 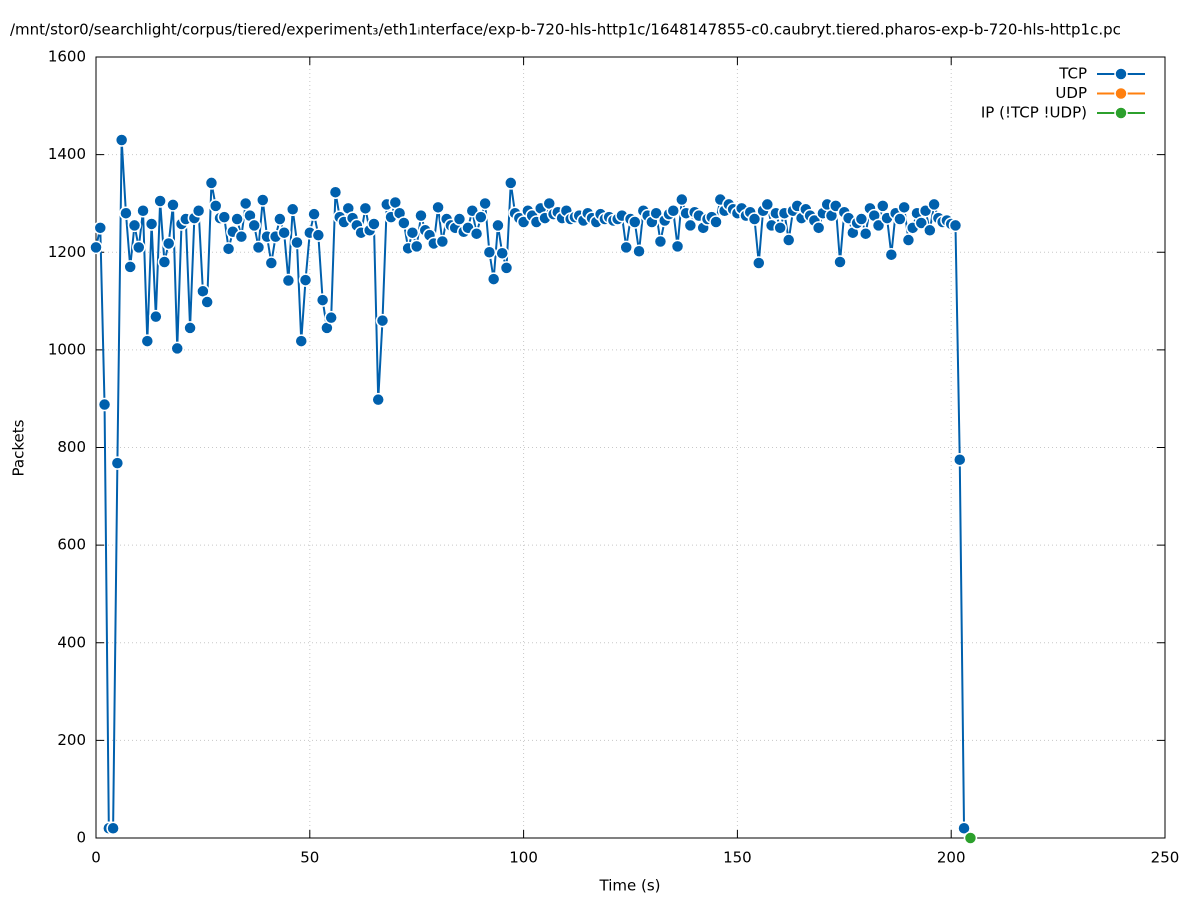 What do you see at coordinates (1072, 74) in the screenshot?
I see `legend-label: TCP` at bounding box center [1072, 74].